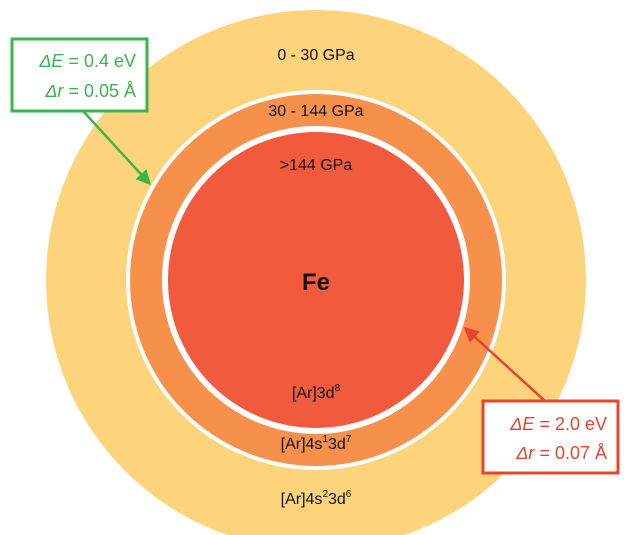 Image resolution: width=626 pixels, height=535 pixels. I want to click on annotation-box-inner-transition, so click(550, 437).